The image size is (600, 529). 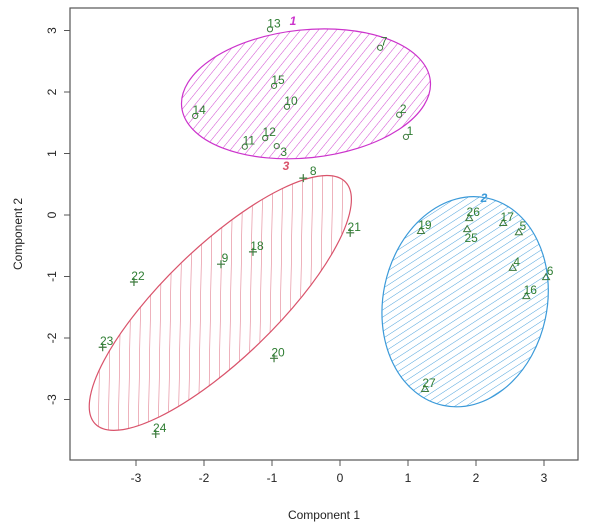 What do you see at coordinates (52, 153) in the screenshot?
I see `y-tick-label: 1` at bounding box center [52, 153].